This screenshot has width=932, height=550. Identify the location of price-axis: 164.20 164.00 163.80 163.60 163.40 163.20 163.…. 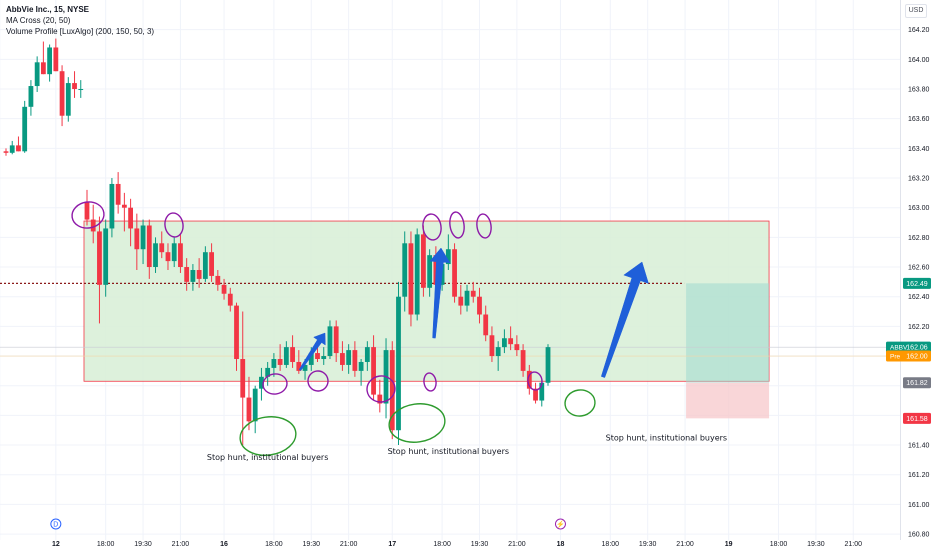
(916, 275).